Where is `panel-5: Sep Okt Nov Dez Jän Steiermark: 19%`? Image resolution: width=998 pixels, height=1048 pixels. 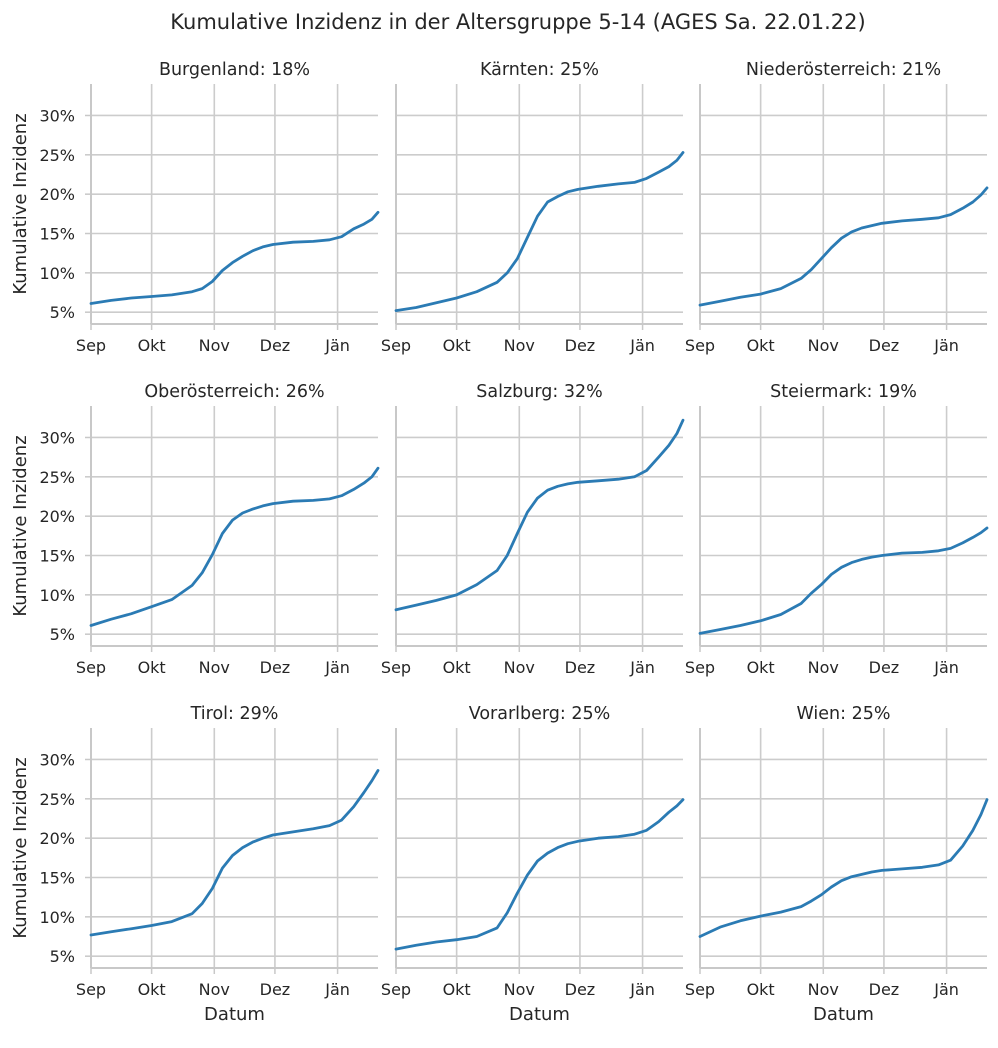
panel-5: Sep Okt Nov Dez Jän Steiermark: 19% is located at coordinates (837, 529).